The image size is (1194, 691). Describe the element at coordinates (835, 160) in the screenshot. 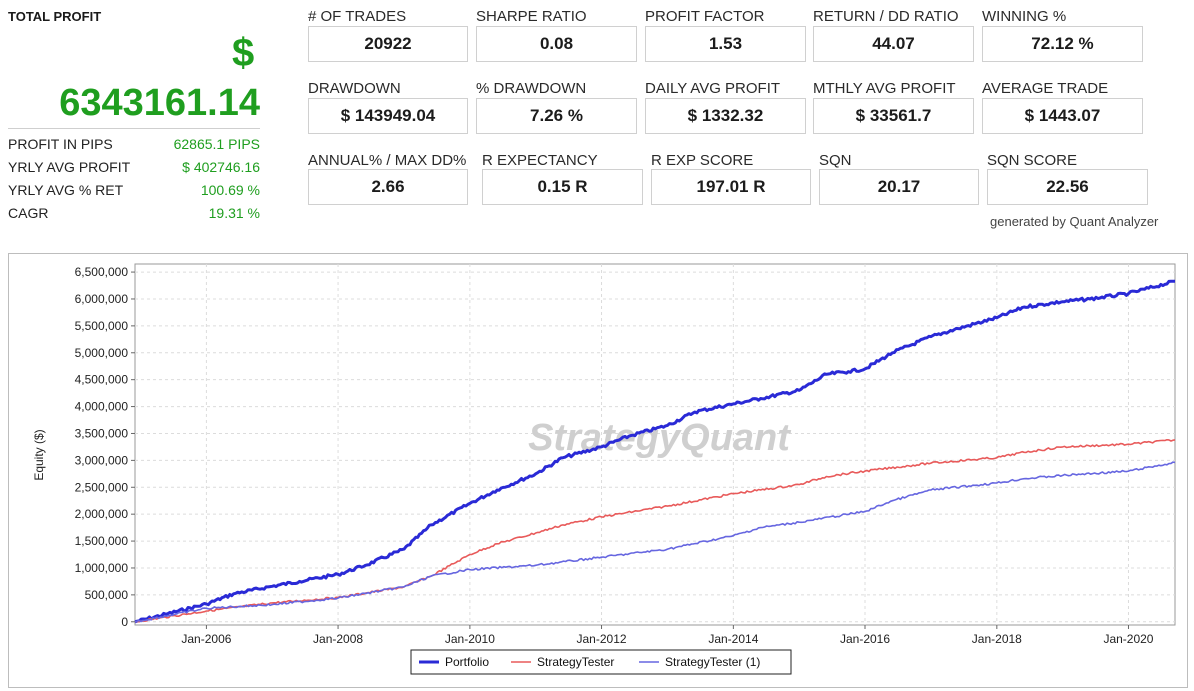

I see `metric-label-sqn: SQN` at that location.